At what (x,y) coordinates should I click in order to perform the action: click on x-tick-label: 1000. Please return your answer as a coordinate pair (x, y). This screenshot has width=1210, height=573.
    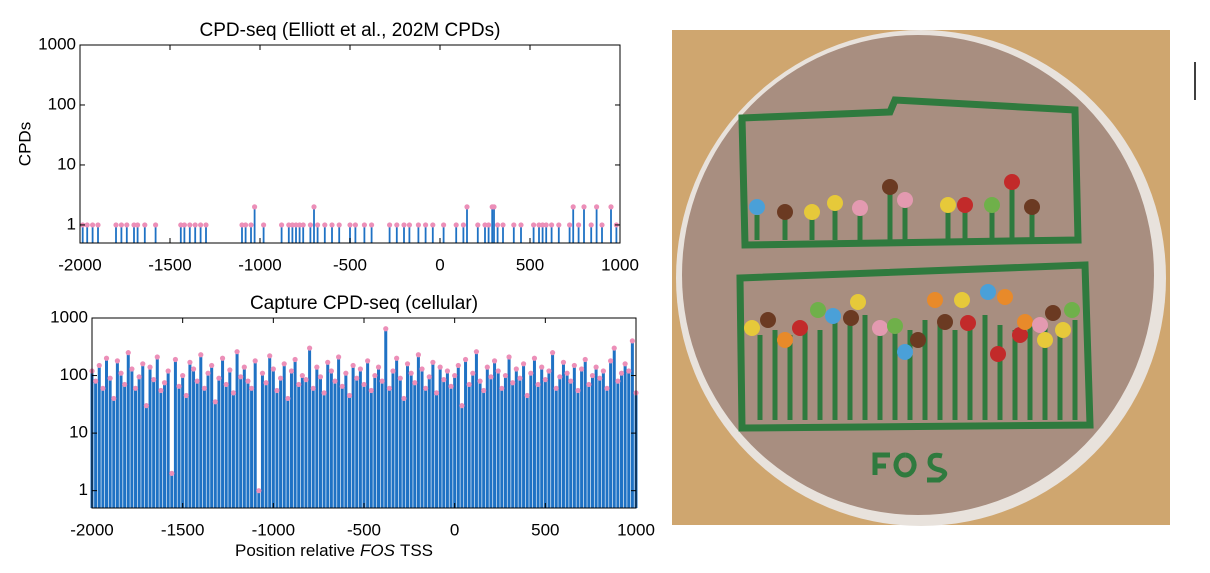
    Looking at the image, I should click on (620, 264).